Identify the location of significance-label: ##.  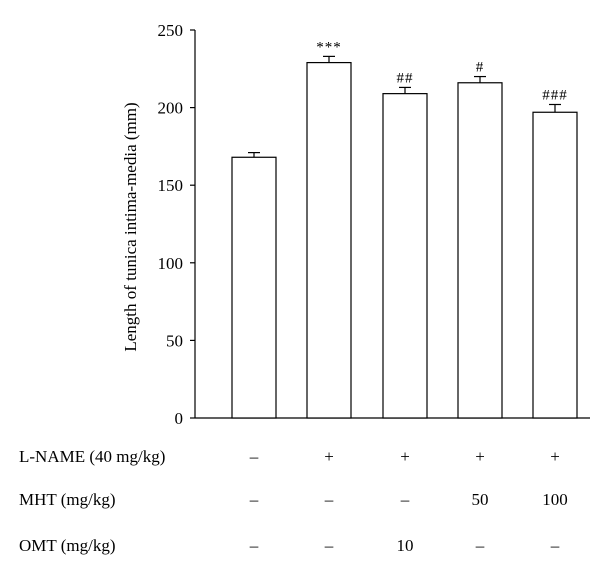
(405, 78).